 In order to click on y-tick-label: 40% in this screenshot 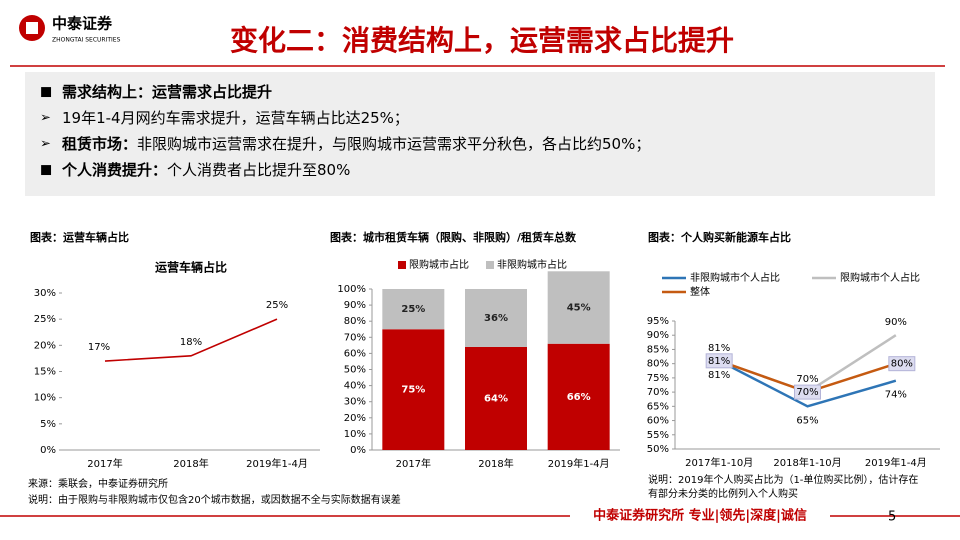, I will do `click(355, 386)`.